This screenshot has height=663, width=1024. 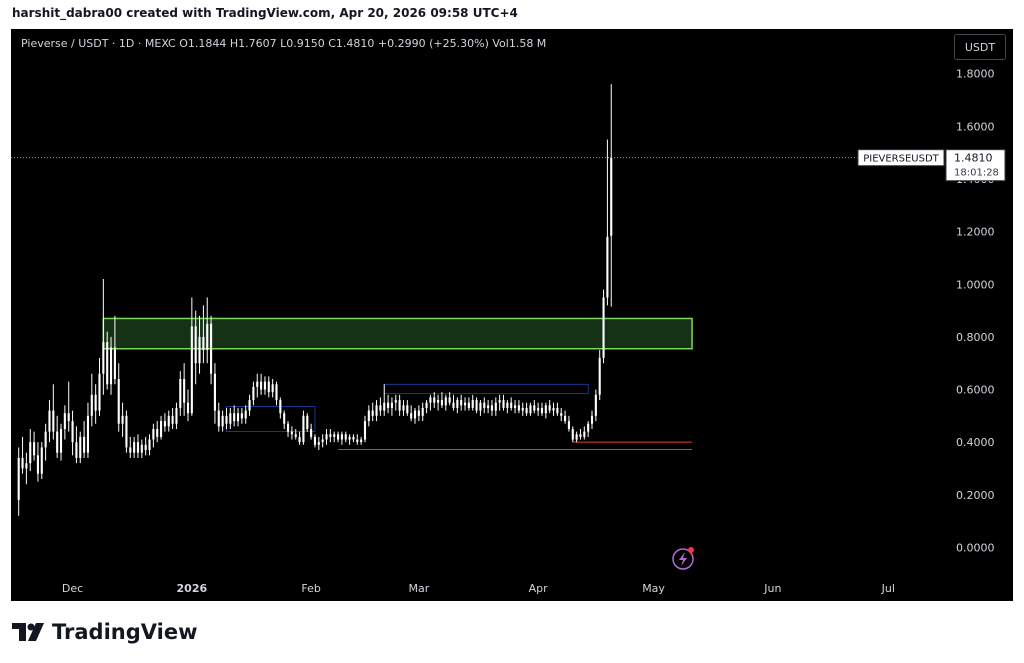 What do you see at coordinates (28, 632) in the screenshot?
I see `tradingview-logo-icon` at bounding box center [28, 632].